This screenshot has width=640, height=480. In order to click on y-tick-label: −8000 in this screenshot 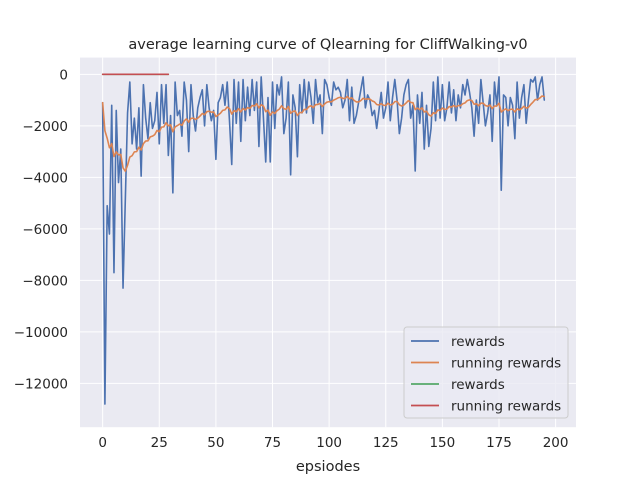, I will do `click(45, 281)`.